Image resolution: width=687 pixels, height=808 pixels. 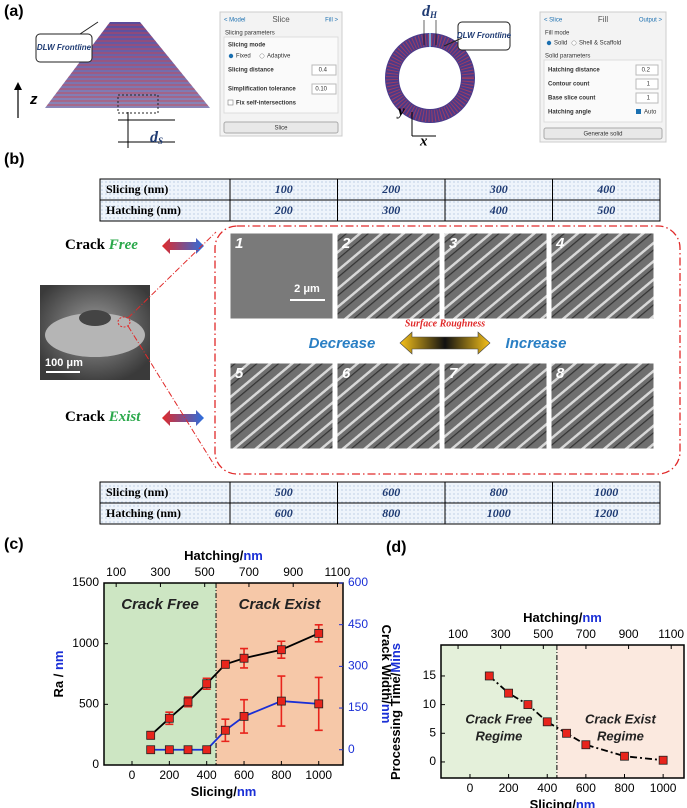 What do you see at coordinates (331, 21) in the screenshot?
I see `nav-next: Fill >` at bounding box center [331, 21].